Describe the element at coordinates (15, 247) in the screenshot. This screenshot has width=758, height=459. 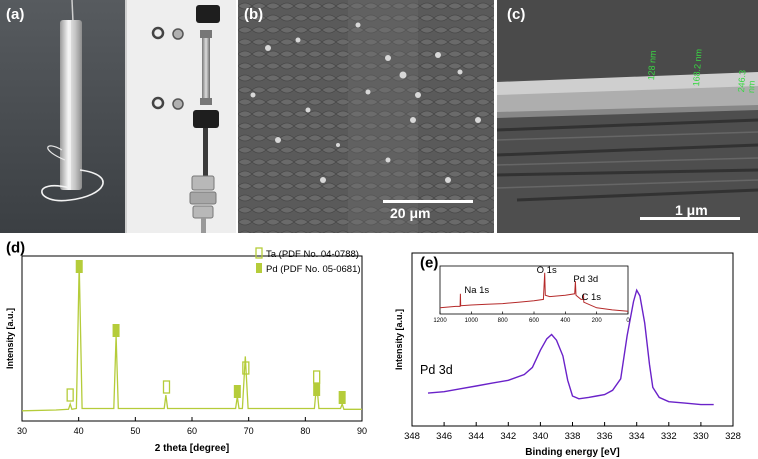
I see `panel-label-d: (d)` at that location.